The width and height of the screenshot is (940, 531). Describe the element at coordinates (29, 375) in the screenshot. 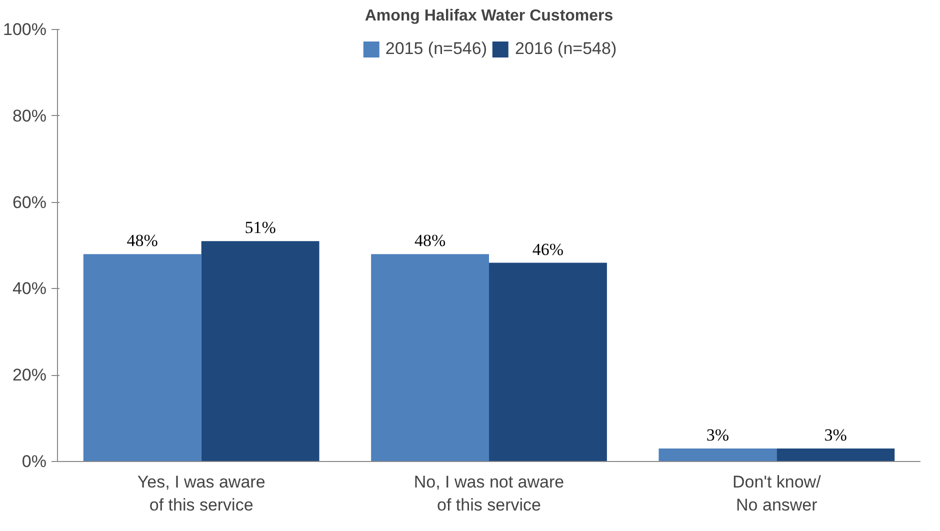

I see `y-tick-label: 20%` at that location.